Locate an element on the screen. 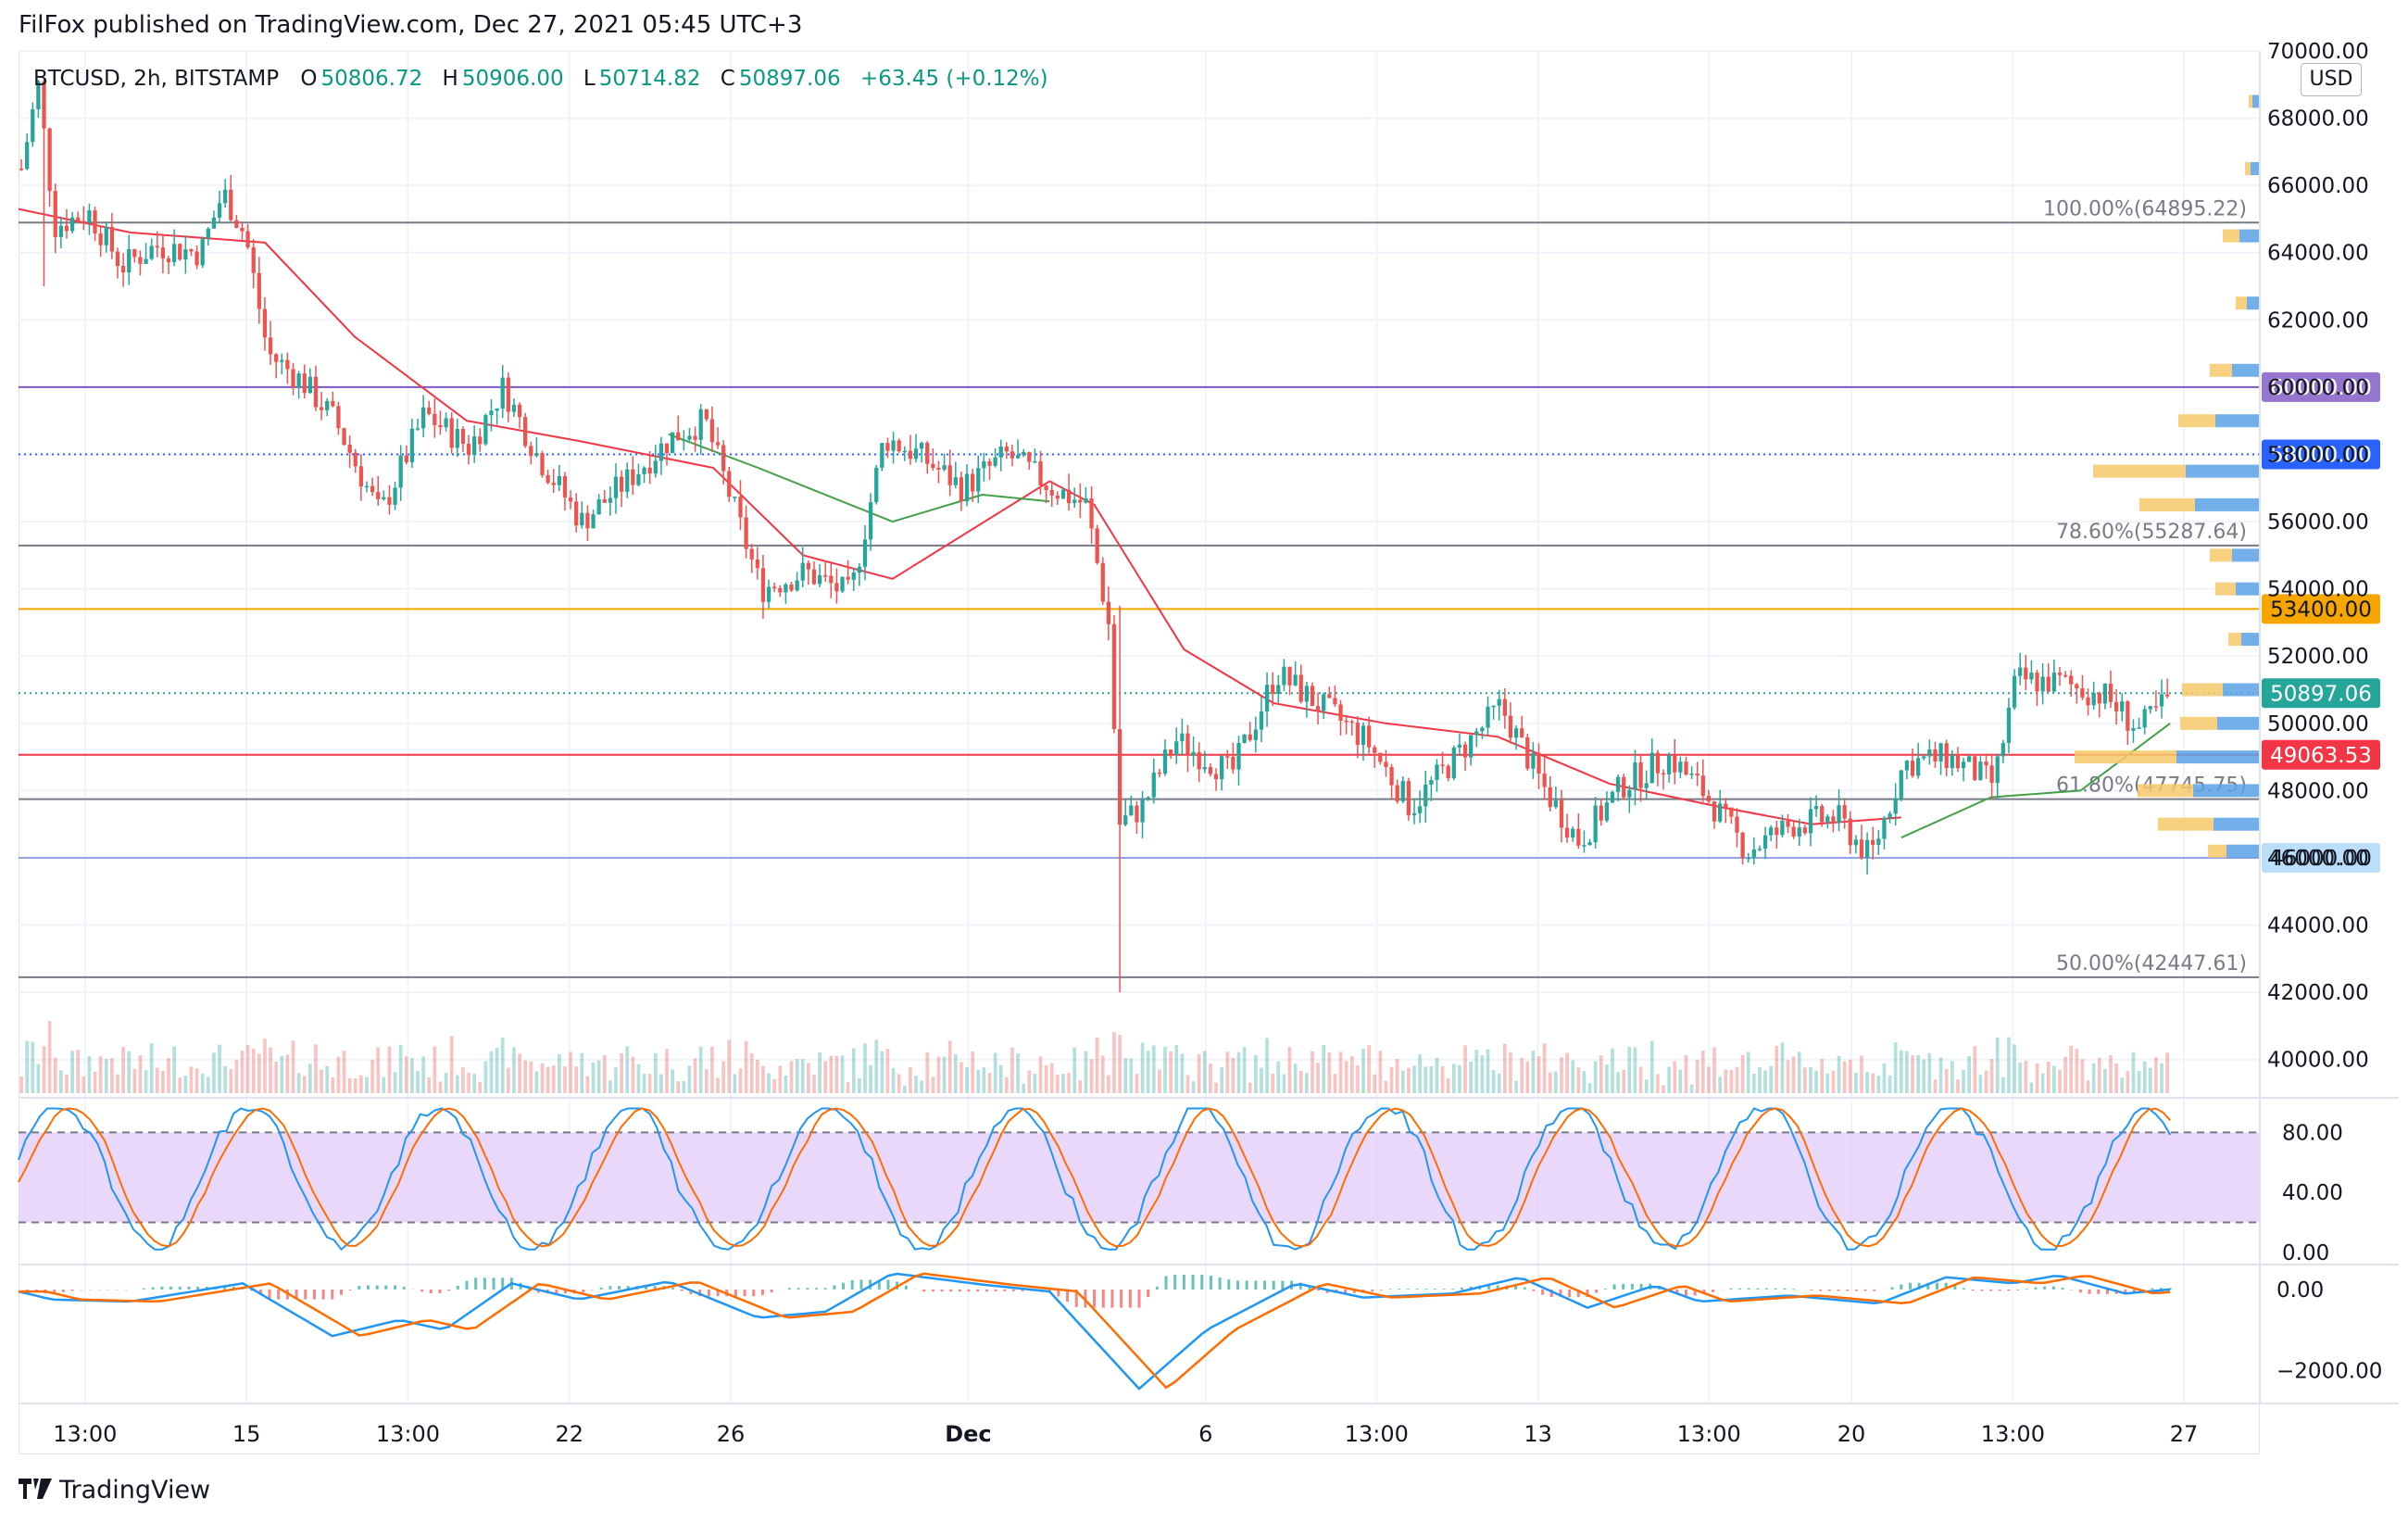 The height and width of the screenshot is (1523, 2408). price-tick-label: 60000.00 is located at coordinates (2318, 388).